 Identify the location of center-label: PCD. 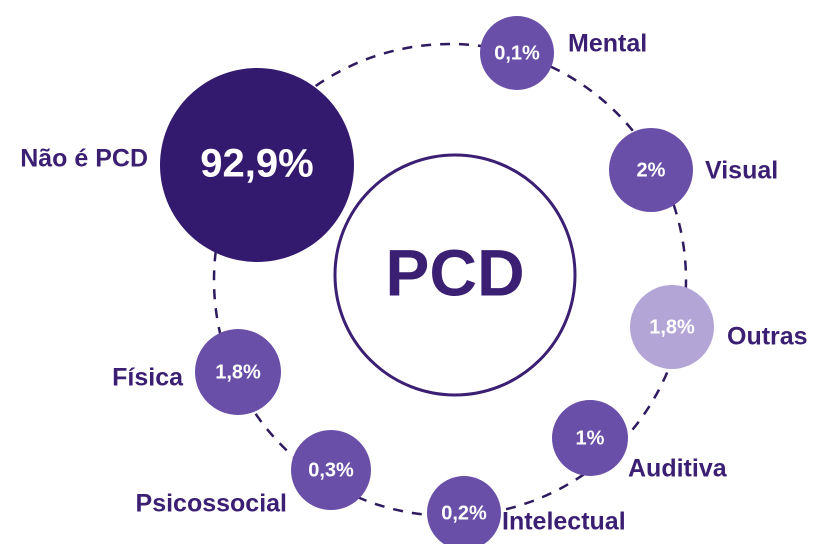
(454, 272).